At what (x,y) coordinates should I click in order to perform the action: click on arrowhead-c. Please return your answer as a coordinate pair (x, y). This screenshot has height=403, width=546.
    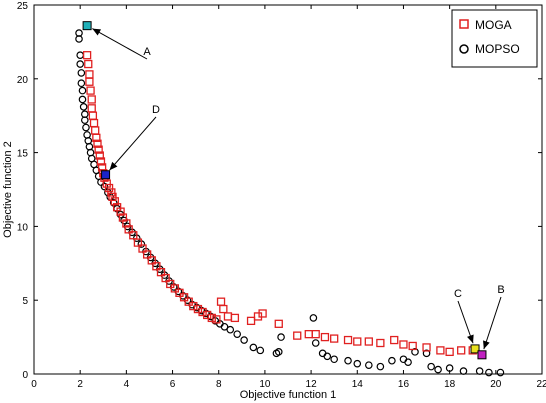
    Looking at the image, I should click on (470, 339).